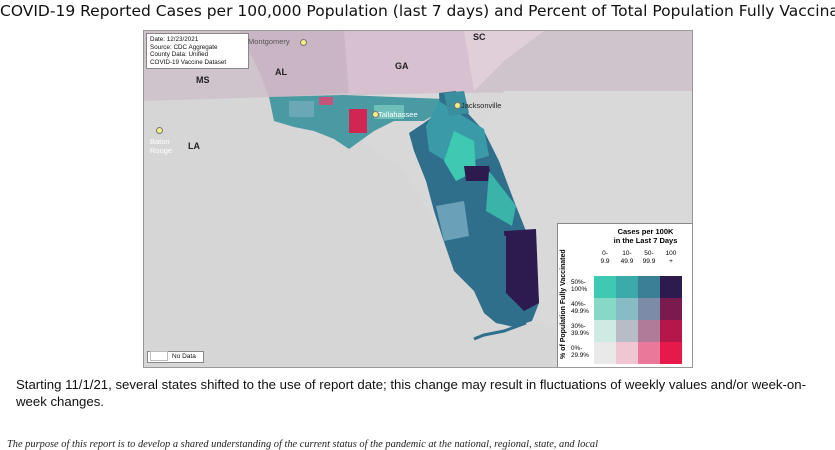 The width and height of the screenshot is (835, 450). I want to click on county-pink, so click(326, 101).